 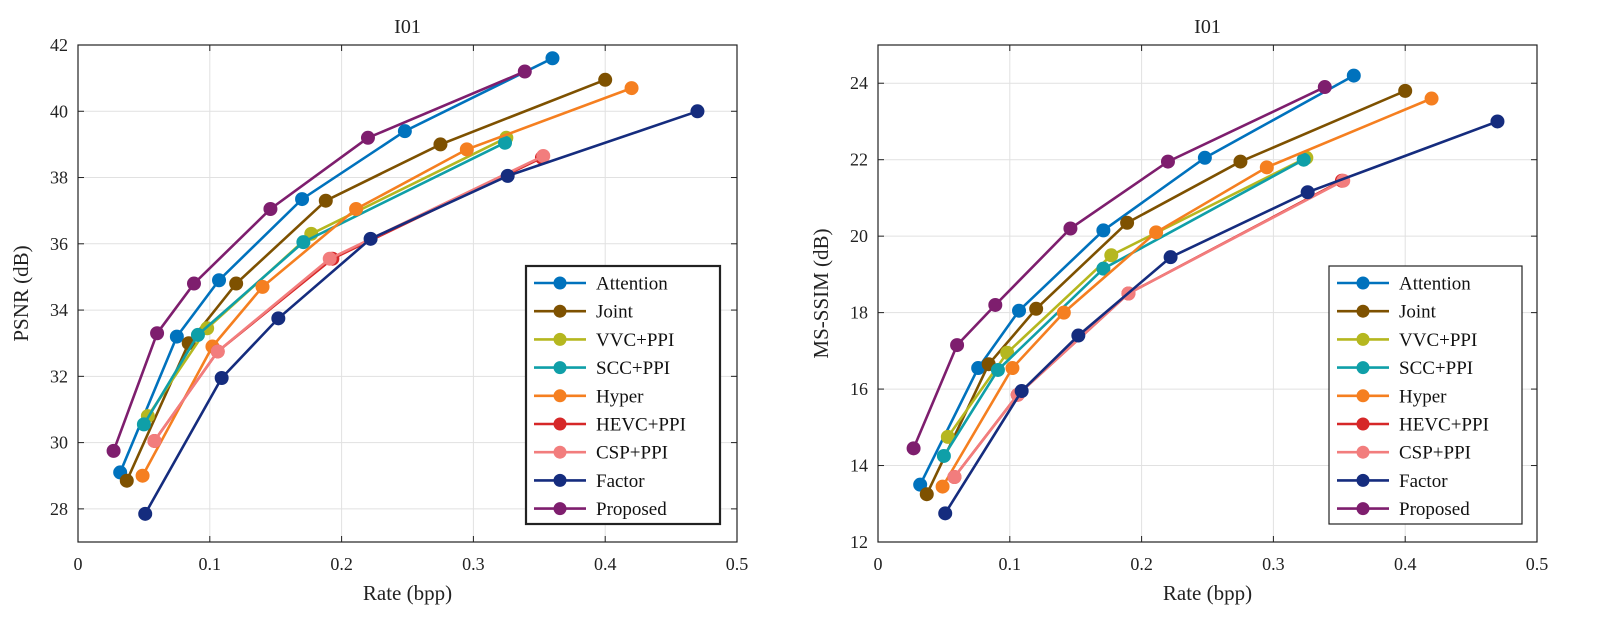 What do you see at coordinates (21, 293) in the screenshot?
I see `y-axis-label: PSNR (dB)` at bounding box center [21, 293].